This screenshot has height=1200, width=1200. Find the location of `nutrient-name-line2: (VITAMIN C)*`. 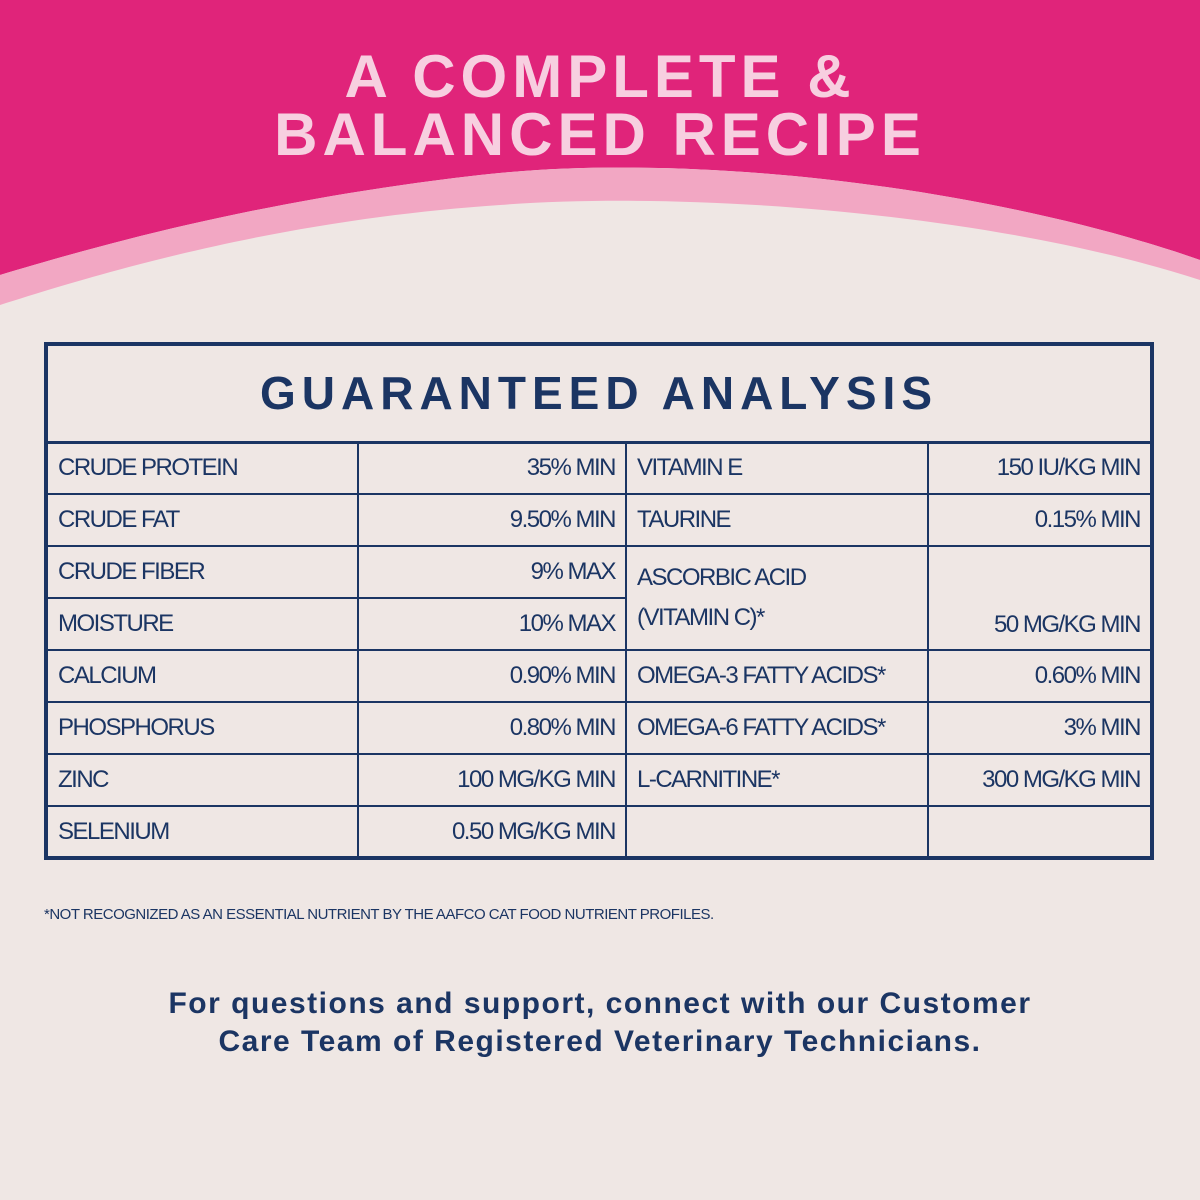

nutrient-name-line2: (VITAMIN C)* is located at coordinates (701, 617).